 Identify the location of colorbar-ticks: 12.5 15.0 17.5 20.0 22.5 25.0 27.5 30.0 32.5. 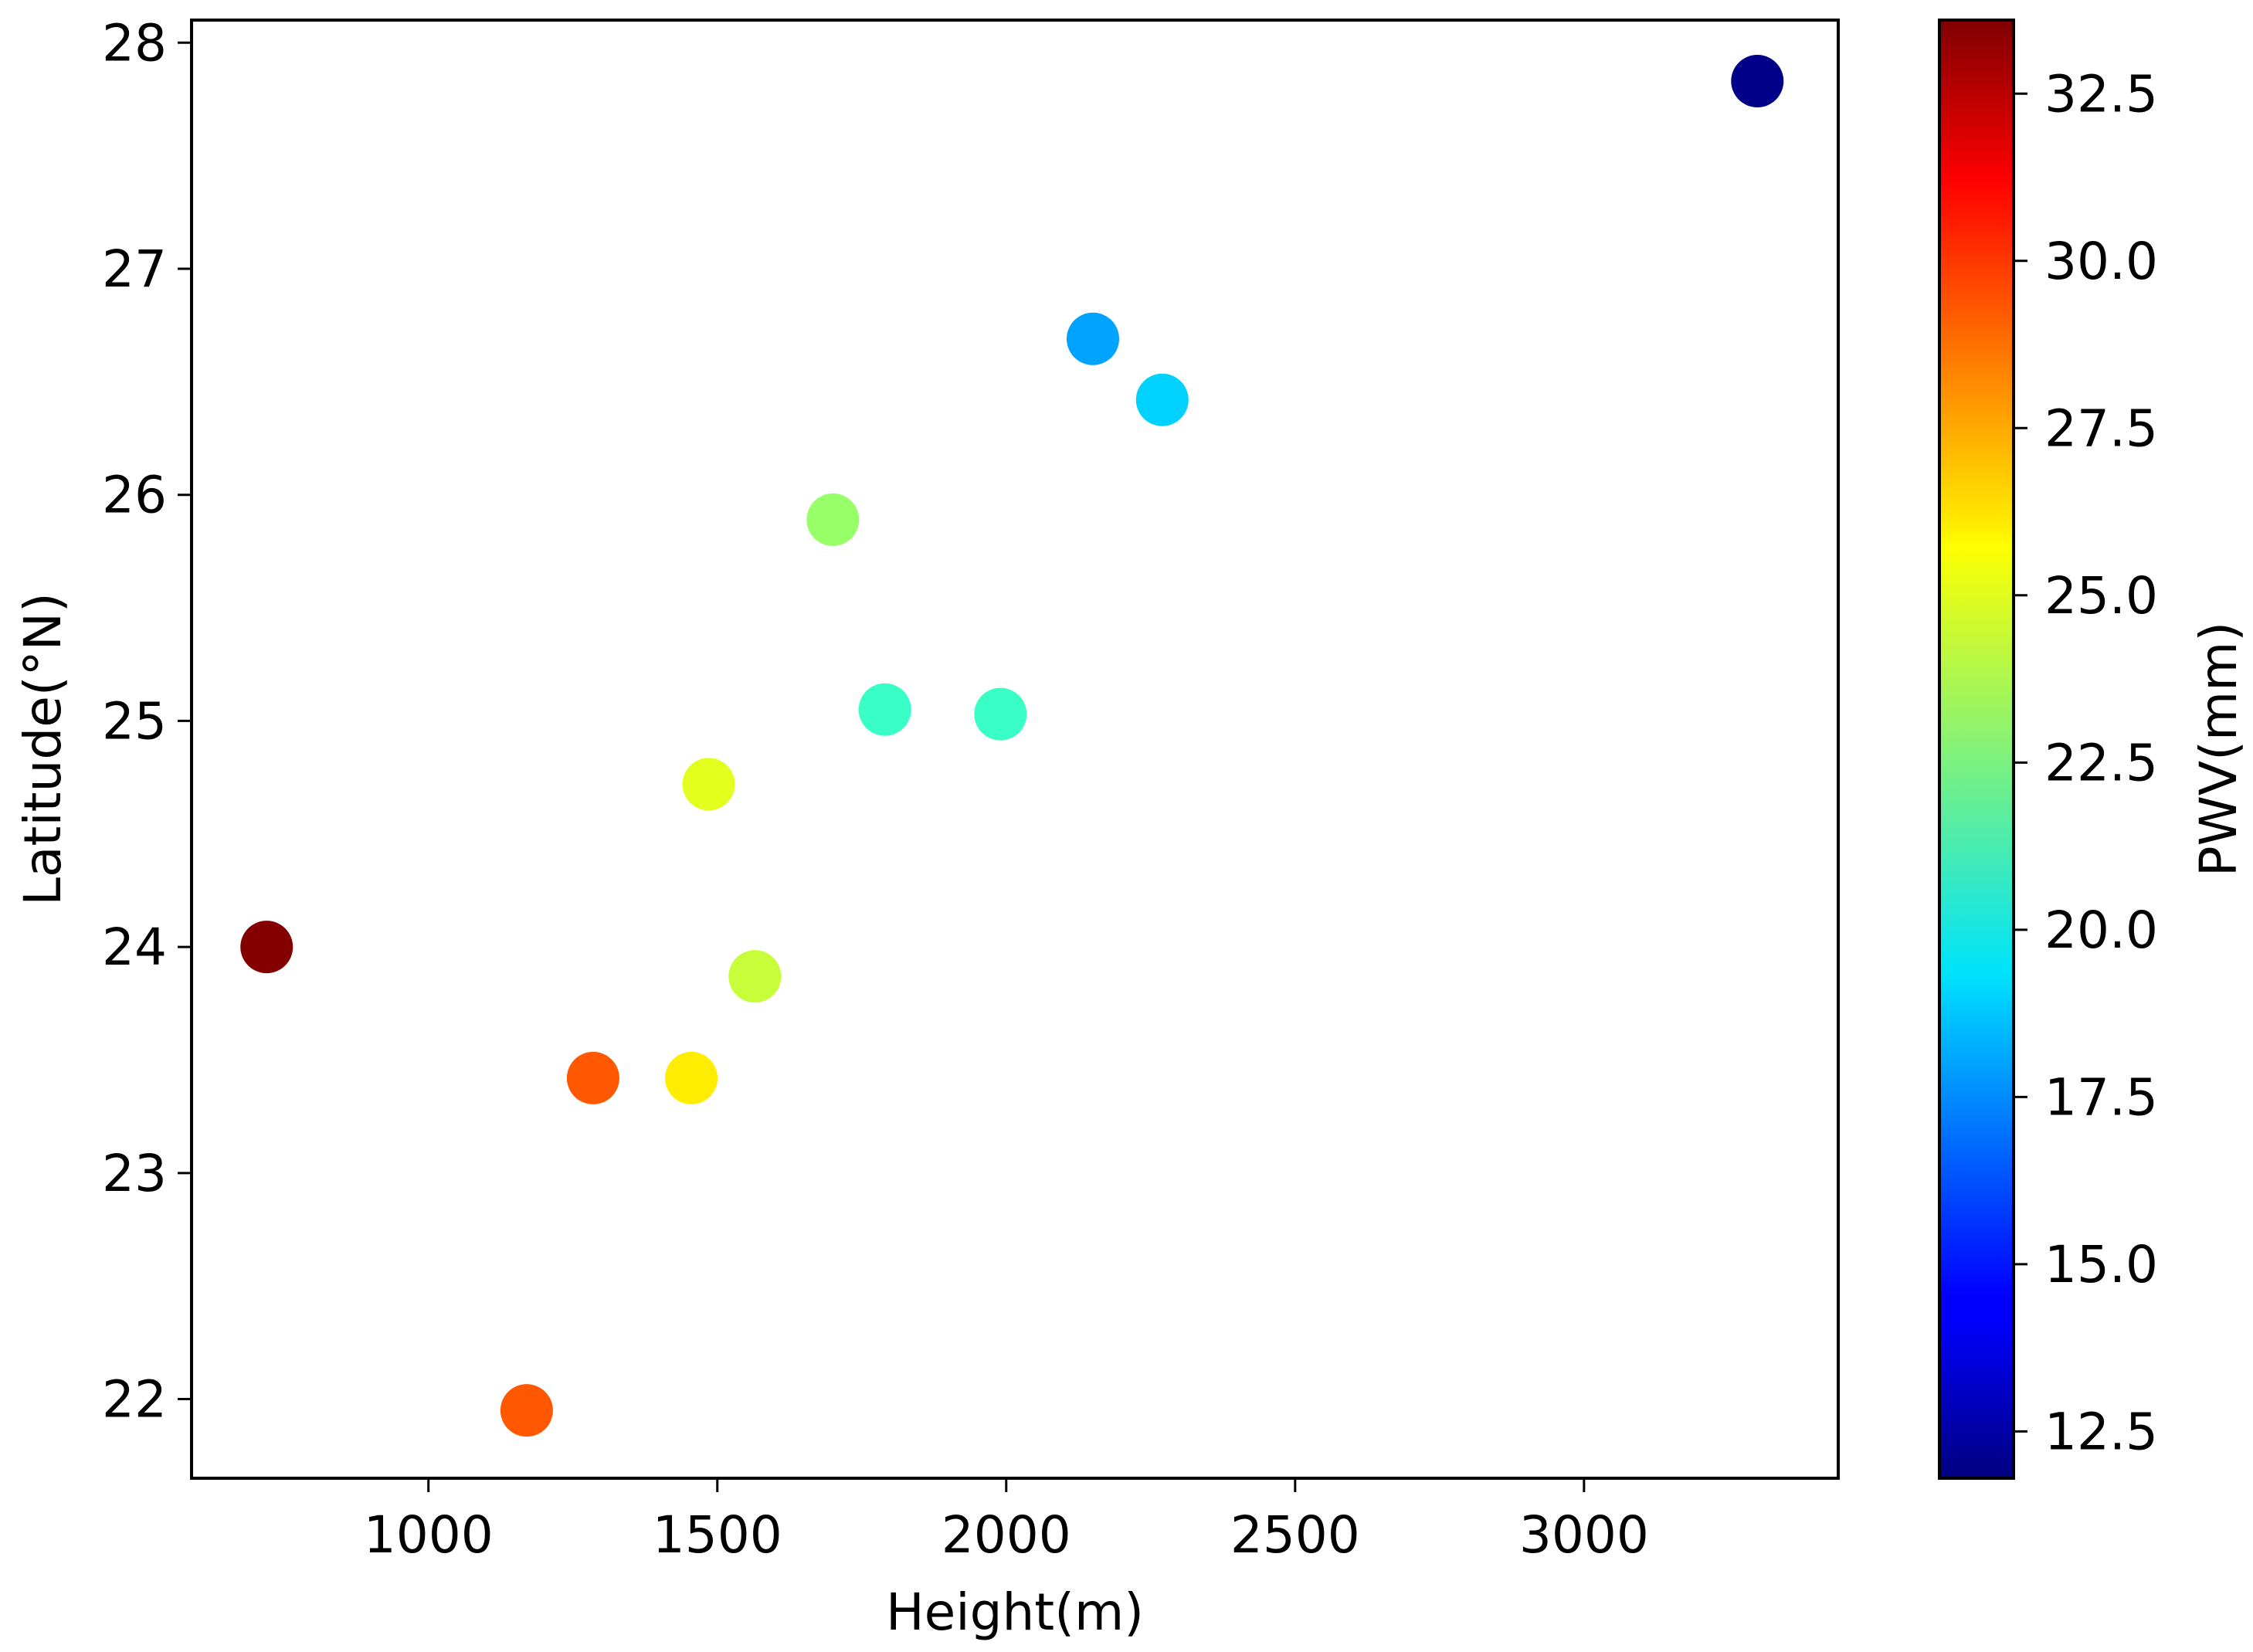
(2086, 762).